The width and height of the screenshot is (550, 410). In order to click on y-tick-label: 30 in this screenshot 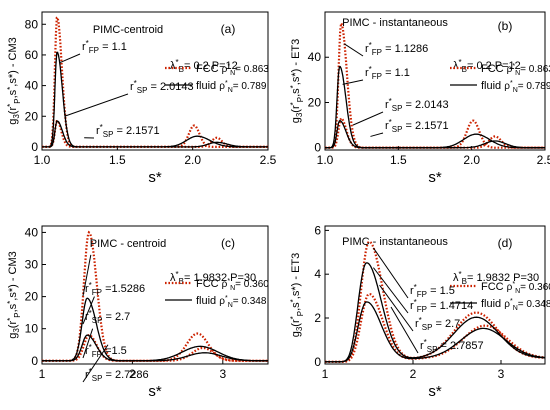, I will do `click(32, 265)`.